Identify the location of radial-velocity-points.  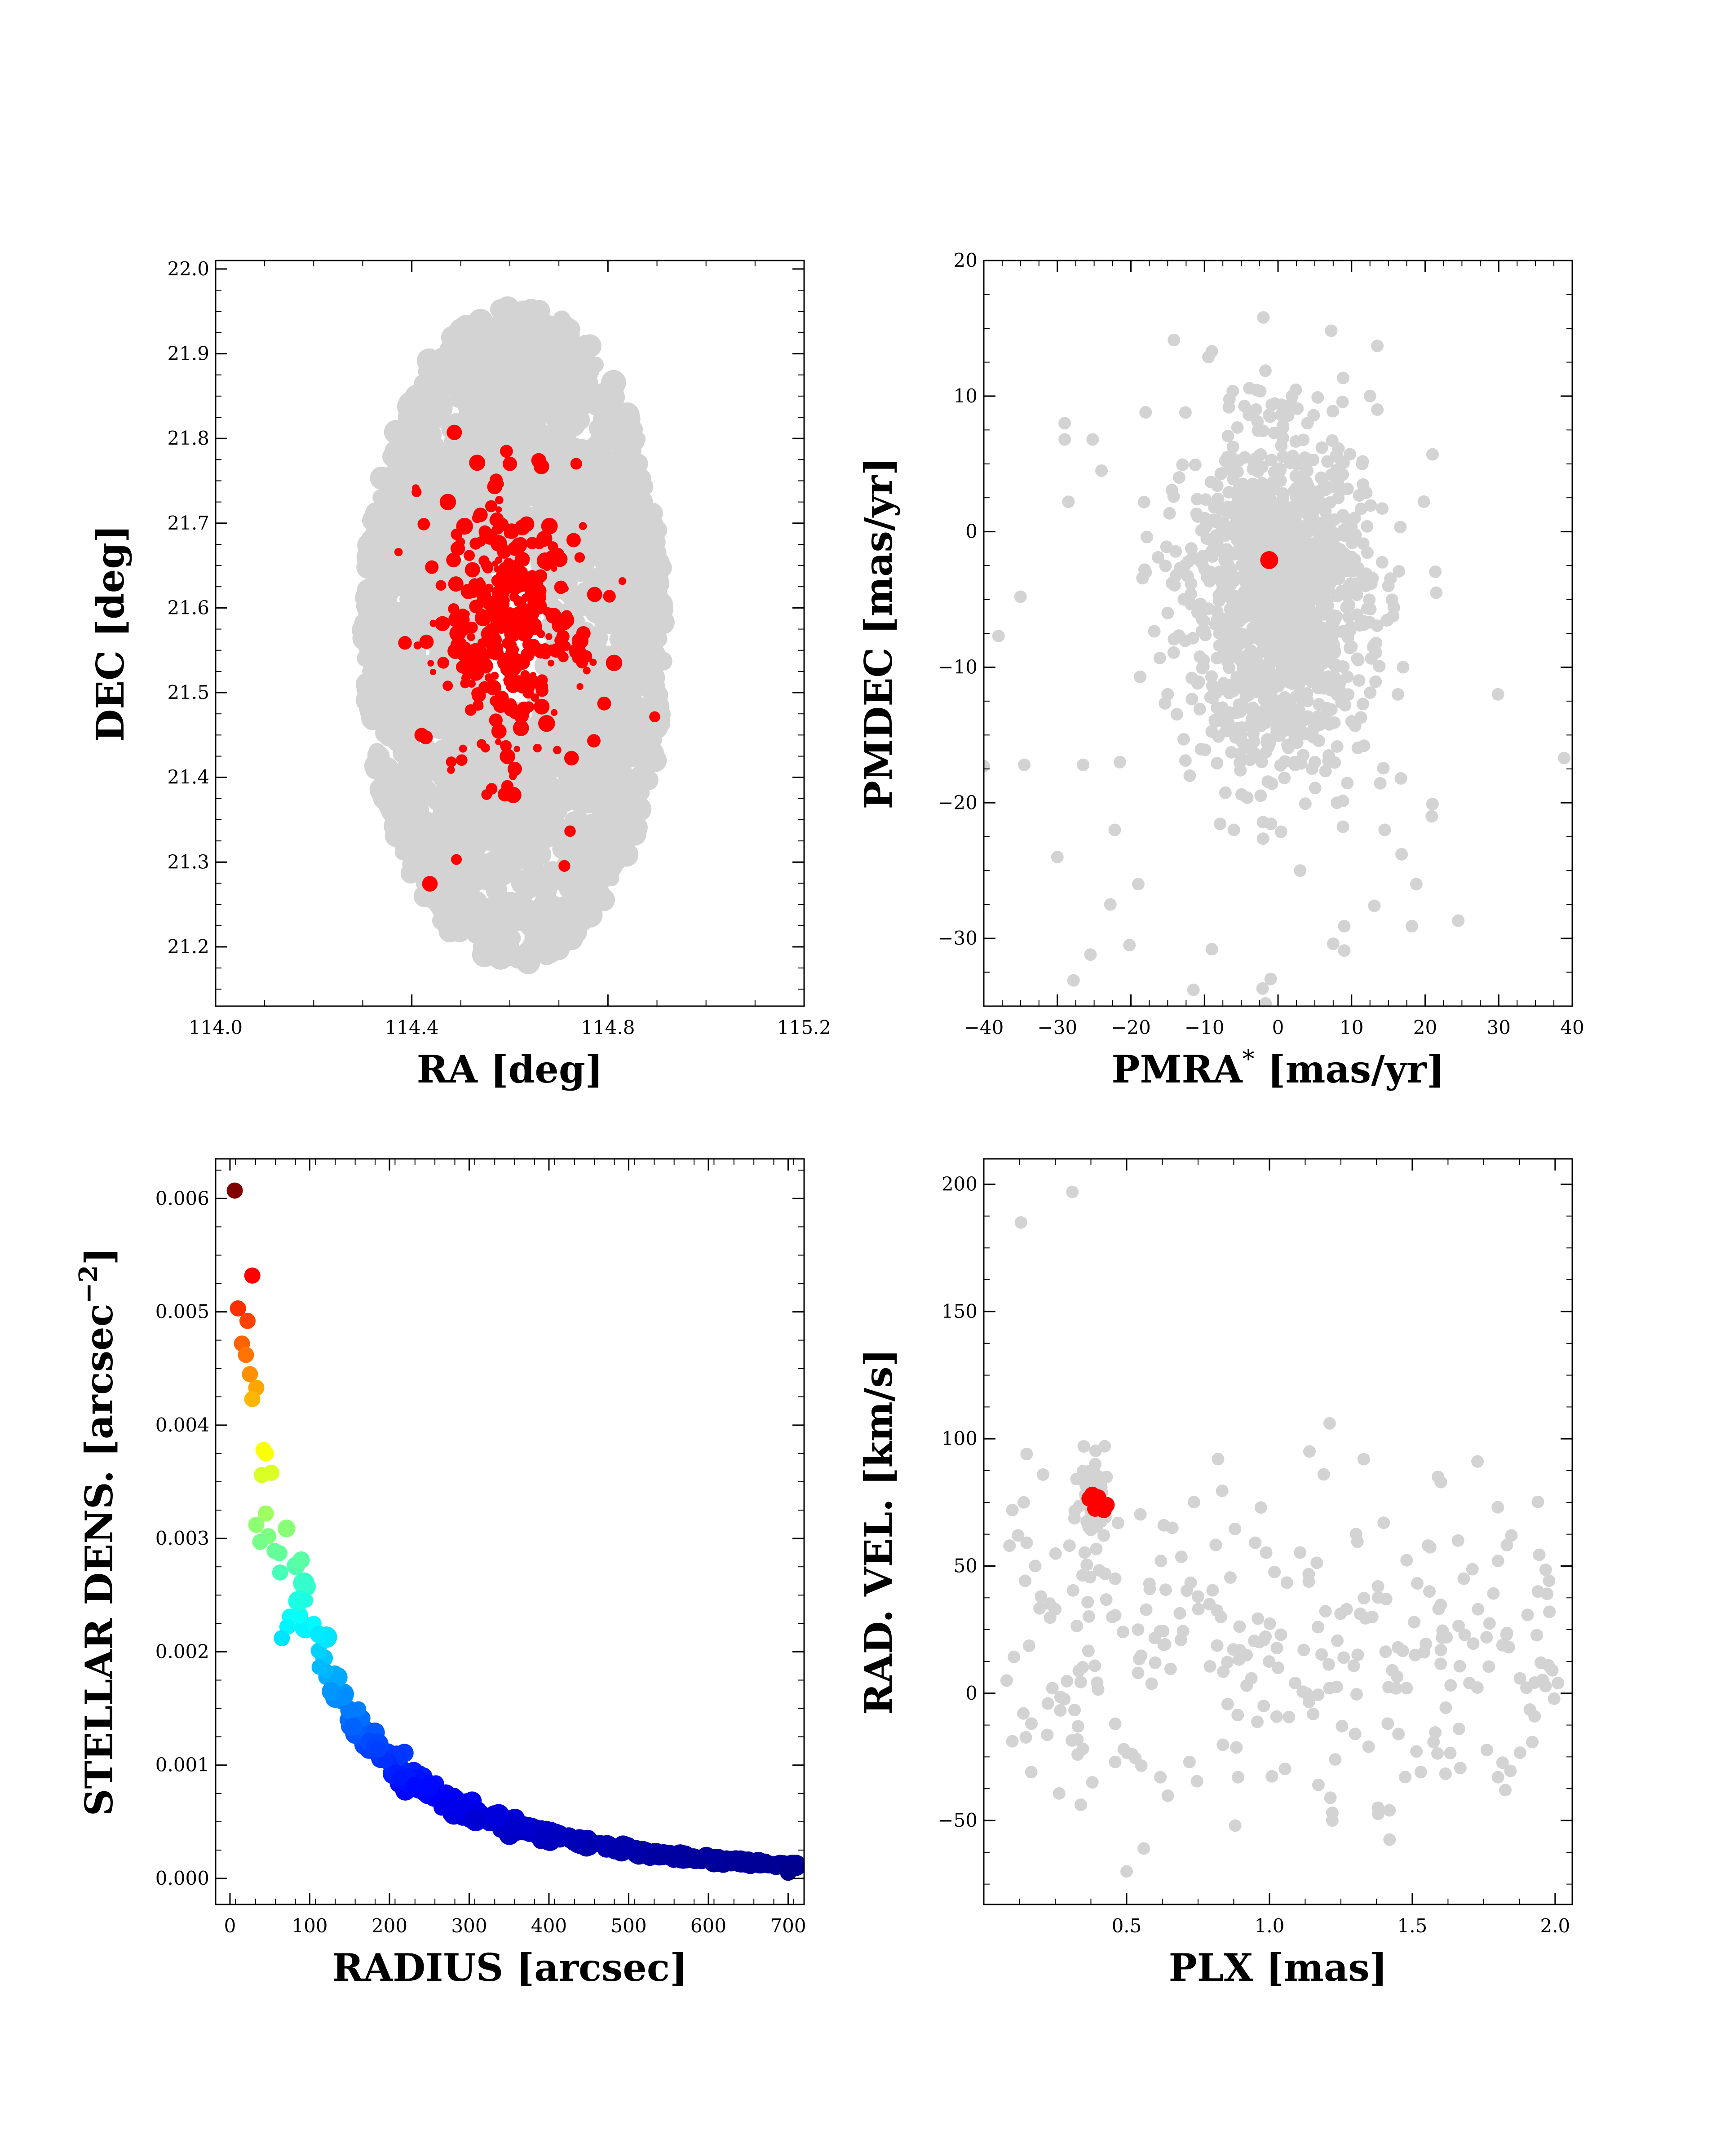
(1282, 1531).